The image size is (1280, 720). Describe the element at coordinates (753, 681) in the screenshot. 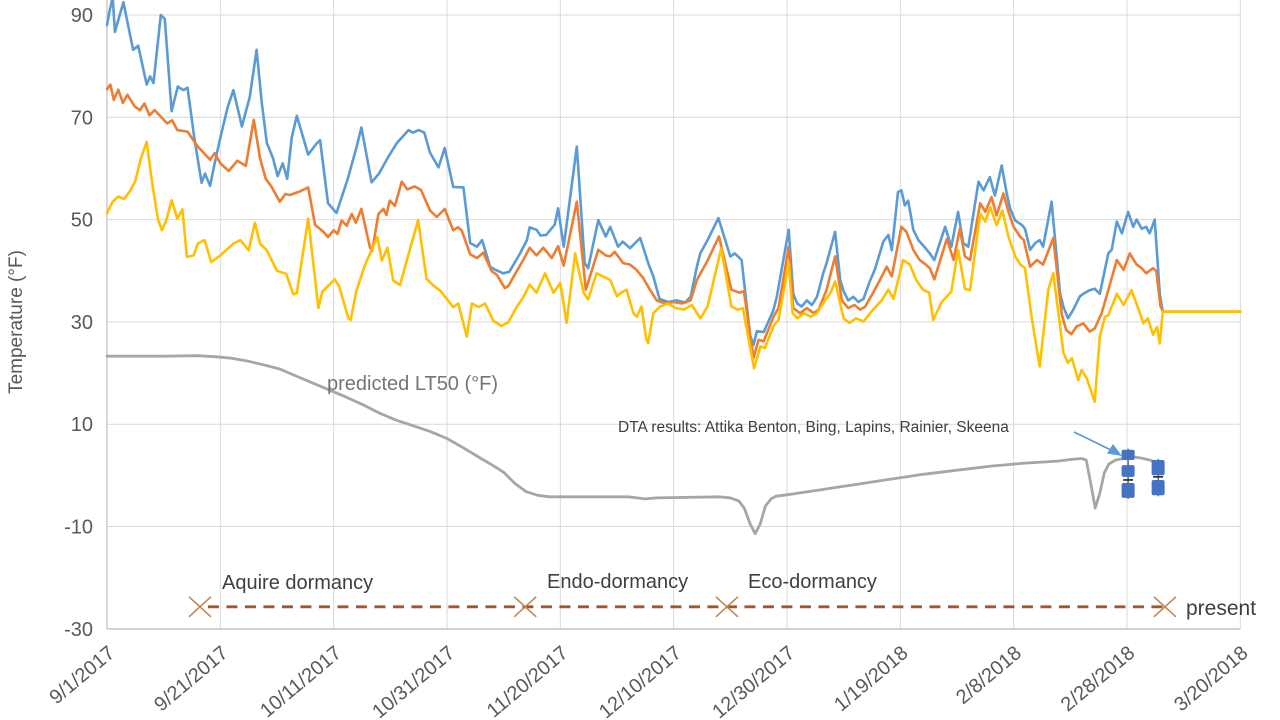

I see `x-tick-label: 12/30/2017` at that location.